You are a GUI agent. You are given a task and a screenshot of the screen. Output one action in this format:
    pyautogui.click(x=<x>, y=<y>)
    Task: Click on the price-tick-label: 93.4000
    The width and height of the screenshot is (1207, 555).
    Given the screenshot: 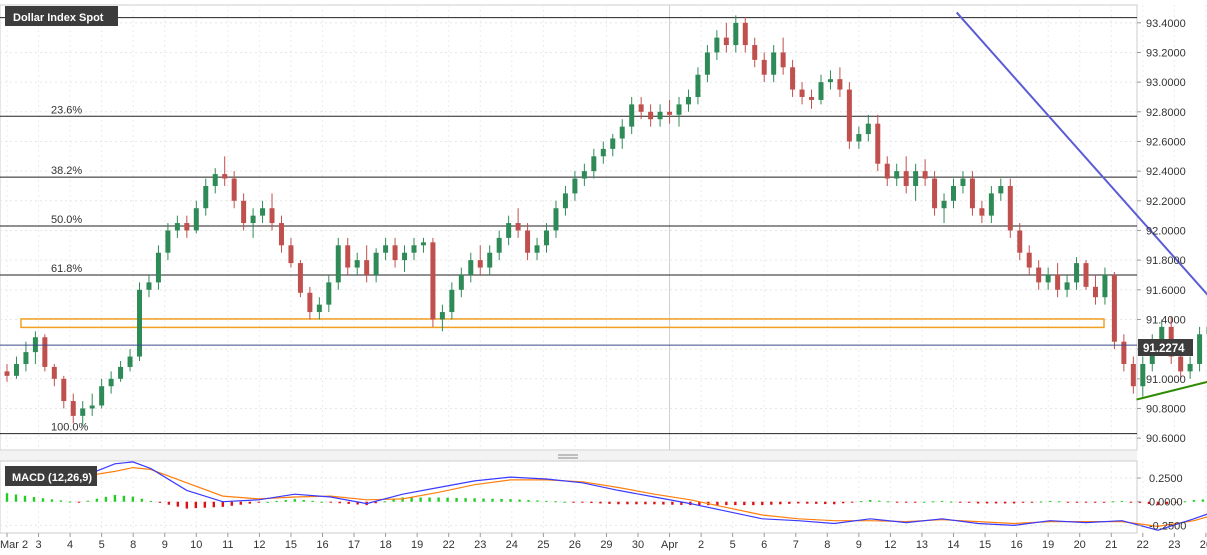 What is the action you would take?
    pyautogui.click(x=1166, y=24)
    